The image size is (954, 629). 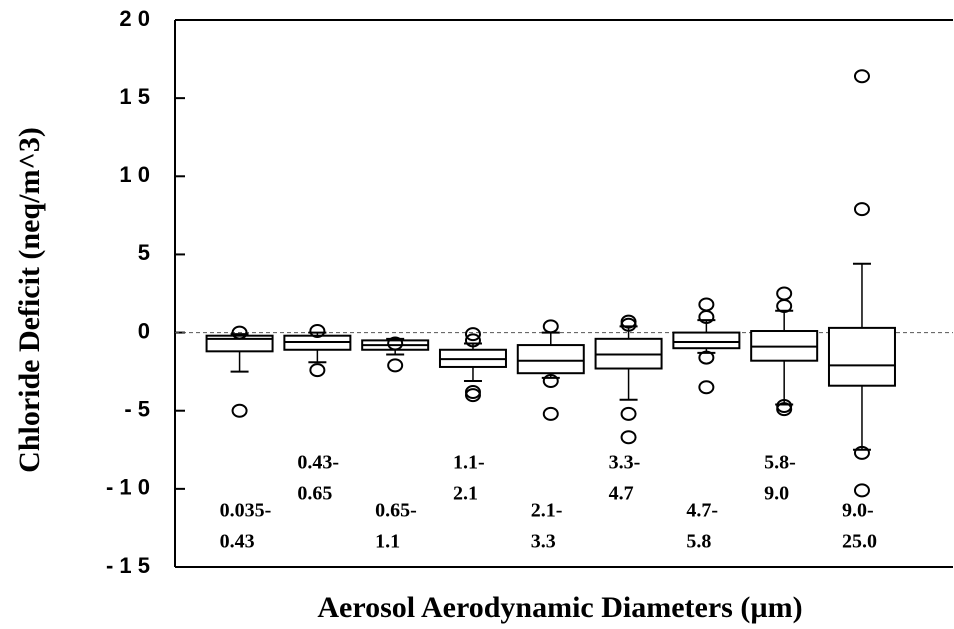 I want to click on x-tick-label: 1.1, so click(x=387, y=542).